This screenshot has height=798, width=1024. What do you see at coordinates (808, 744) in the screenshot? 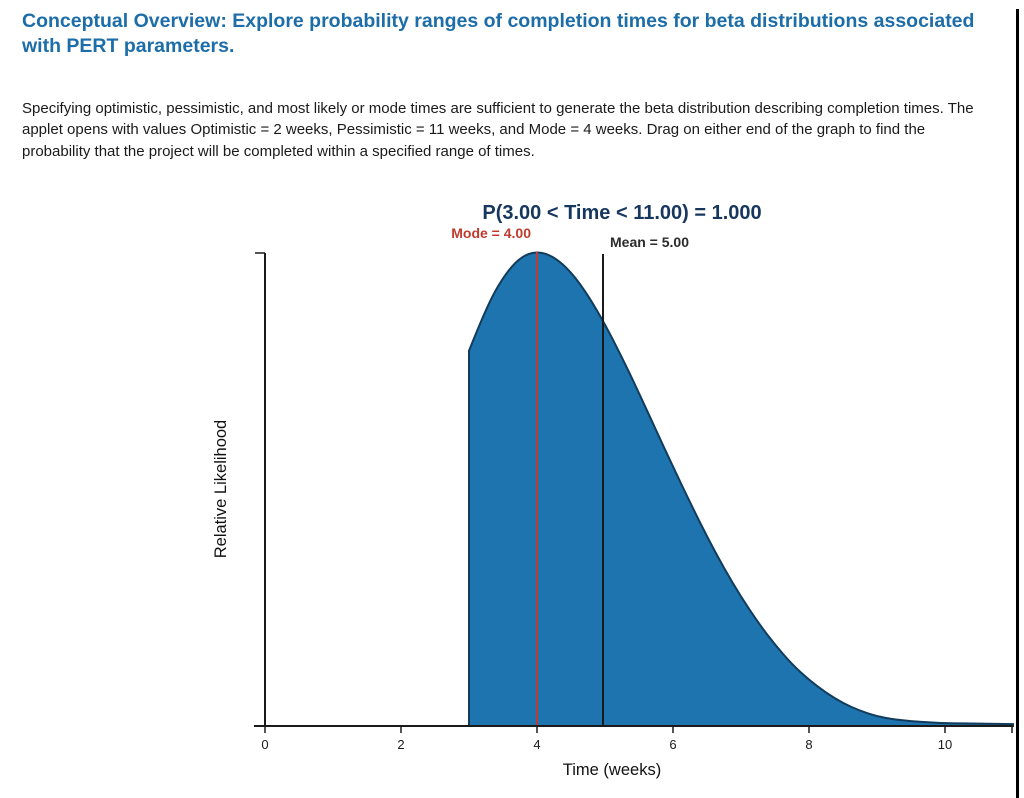
I see `x-tick-label: 8` at bounding box center [808, 744].